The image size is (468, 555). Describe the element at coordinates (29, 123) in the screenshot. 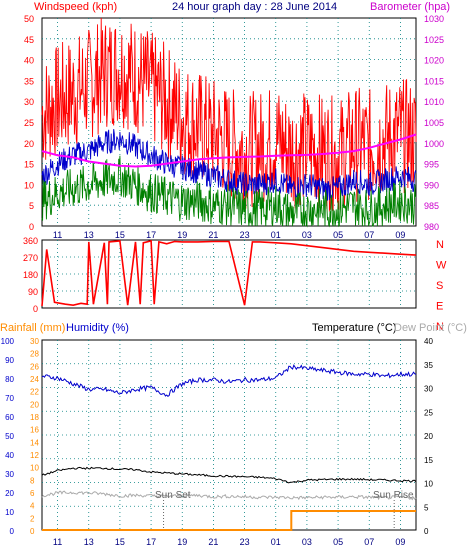

I see `wind-tick-label: 25` at that location.